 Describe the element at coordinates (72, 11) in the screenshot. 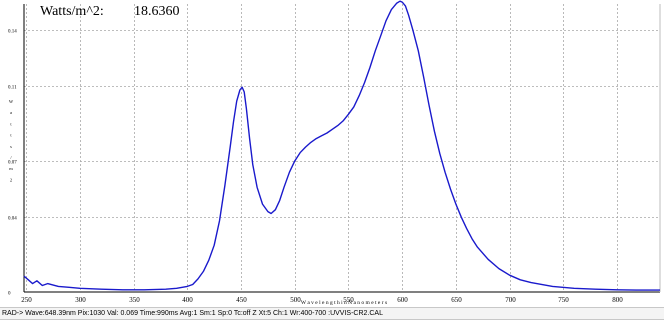

I see `irradiance-label: Watts/m^2:` at that location.